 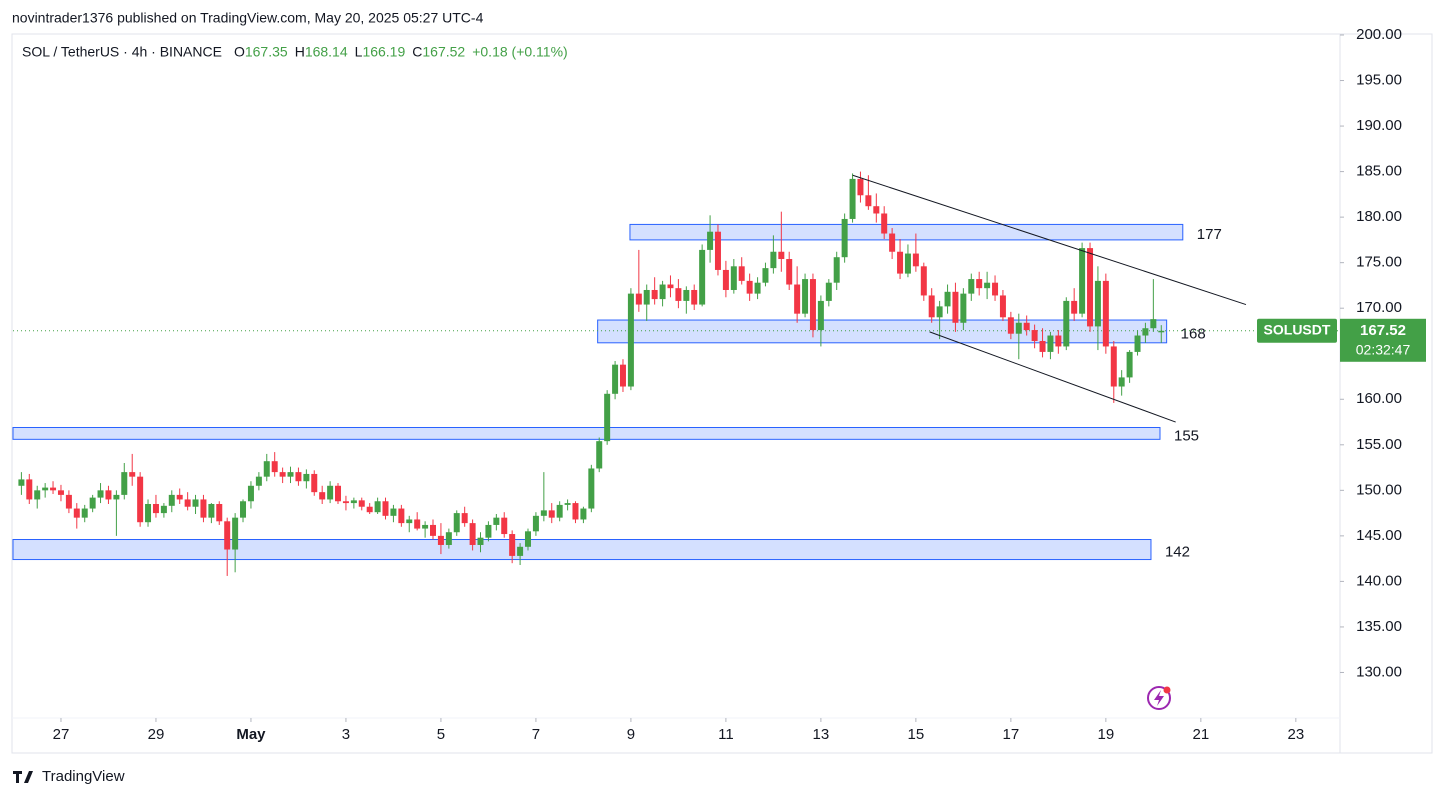 I want to click on y-tick-label: 150.00, so click(x=1379, y=489).